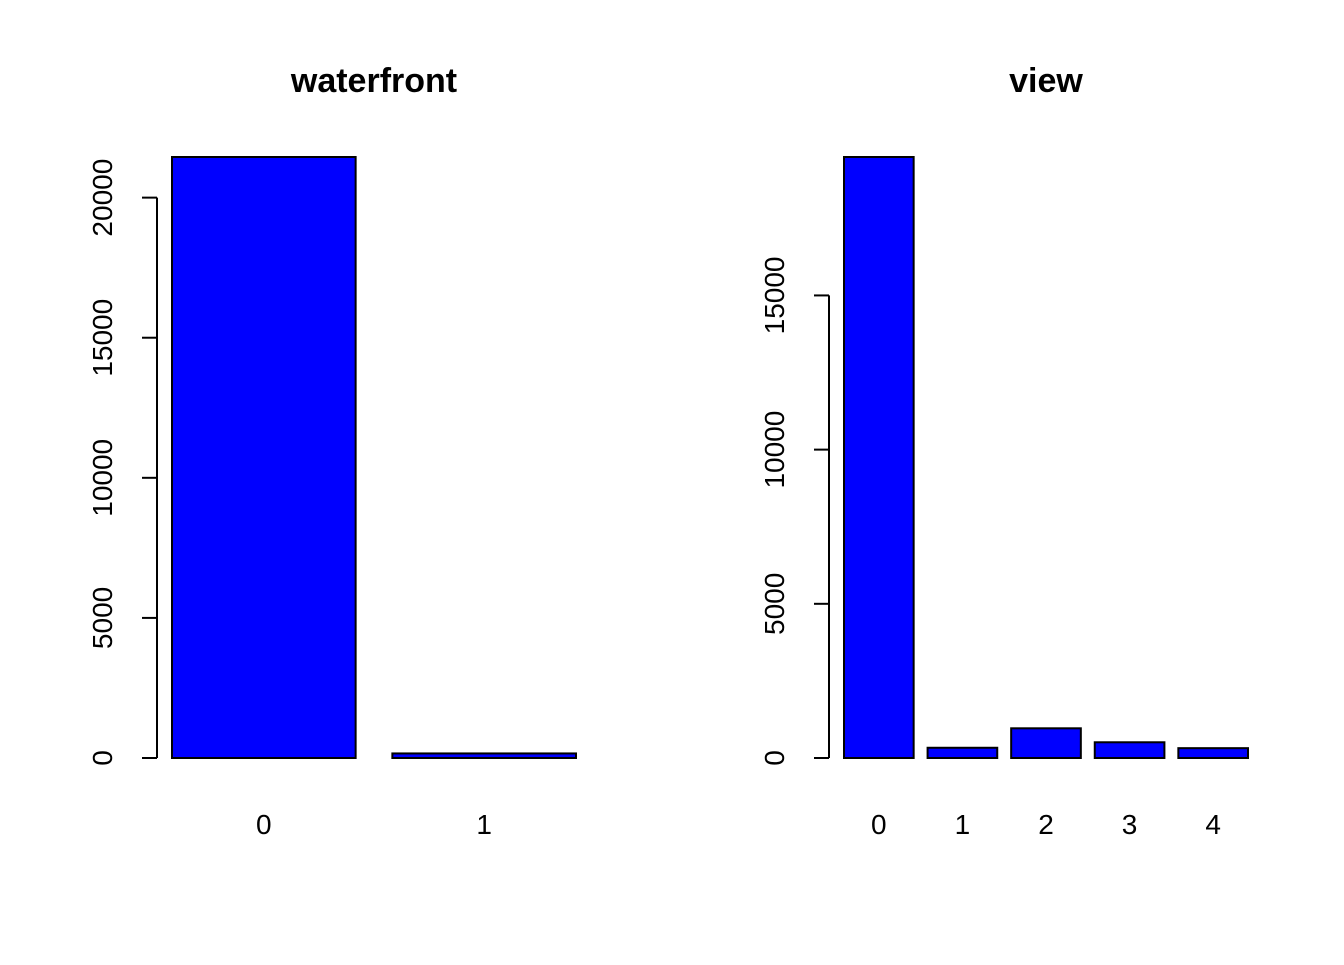  I want to click on chart-title: waterfront, so click(373, 81).